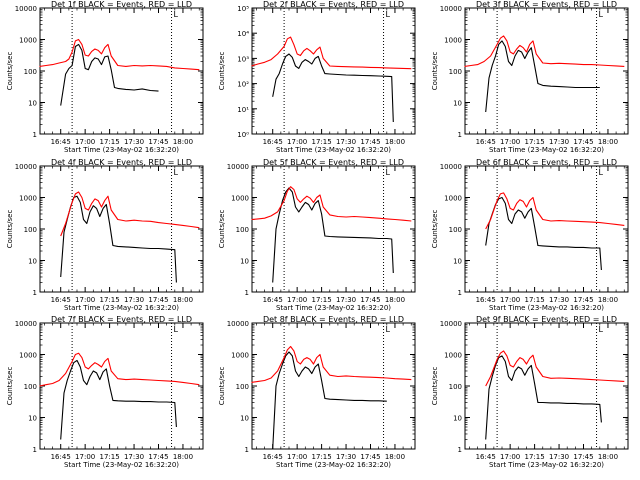  I want to click on chart-title: Det 4f BLACK = Events, RED = LLD, so click(121, 162).